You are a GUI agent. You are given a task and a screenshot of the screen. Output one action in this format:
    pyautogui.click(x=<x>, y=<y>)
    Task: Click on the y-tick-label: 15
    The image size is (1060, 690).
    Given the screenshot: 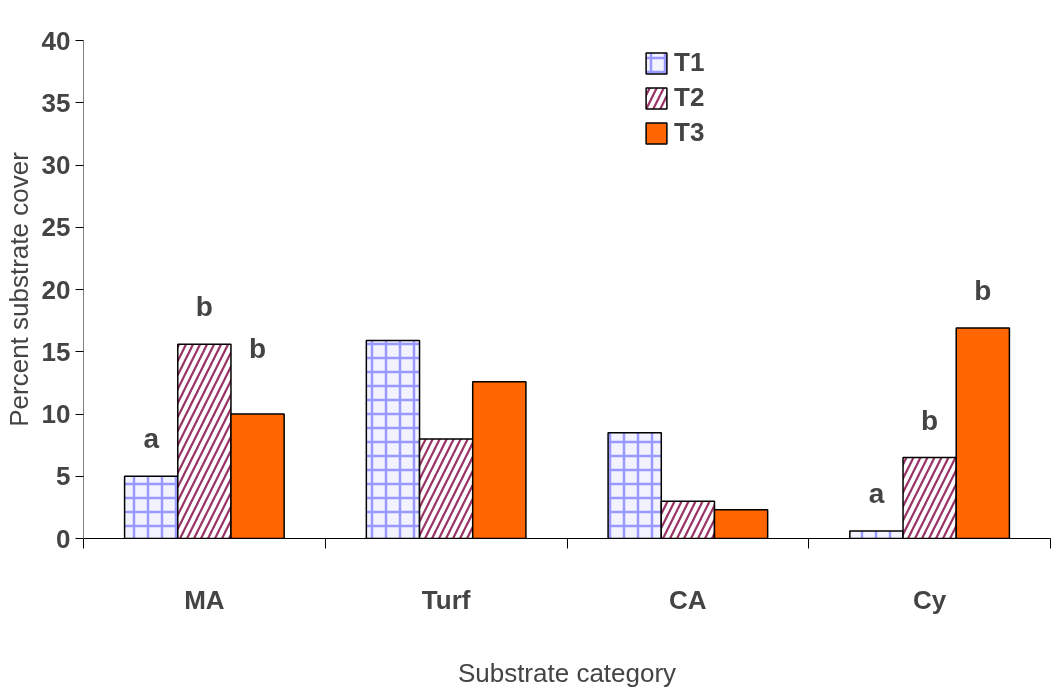 What is the action you would take?
    pyautogui.click(x=56, y=351)
    